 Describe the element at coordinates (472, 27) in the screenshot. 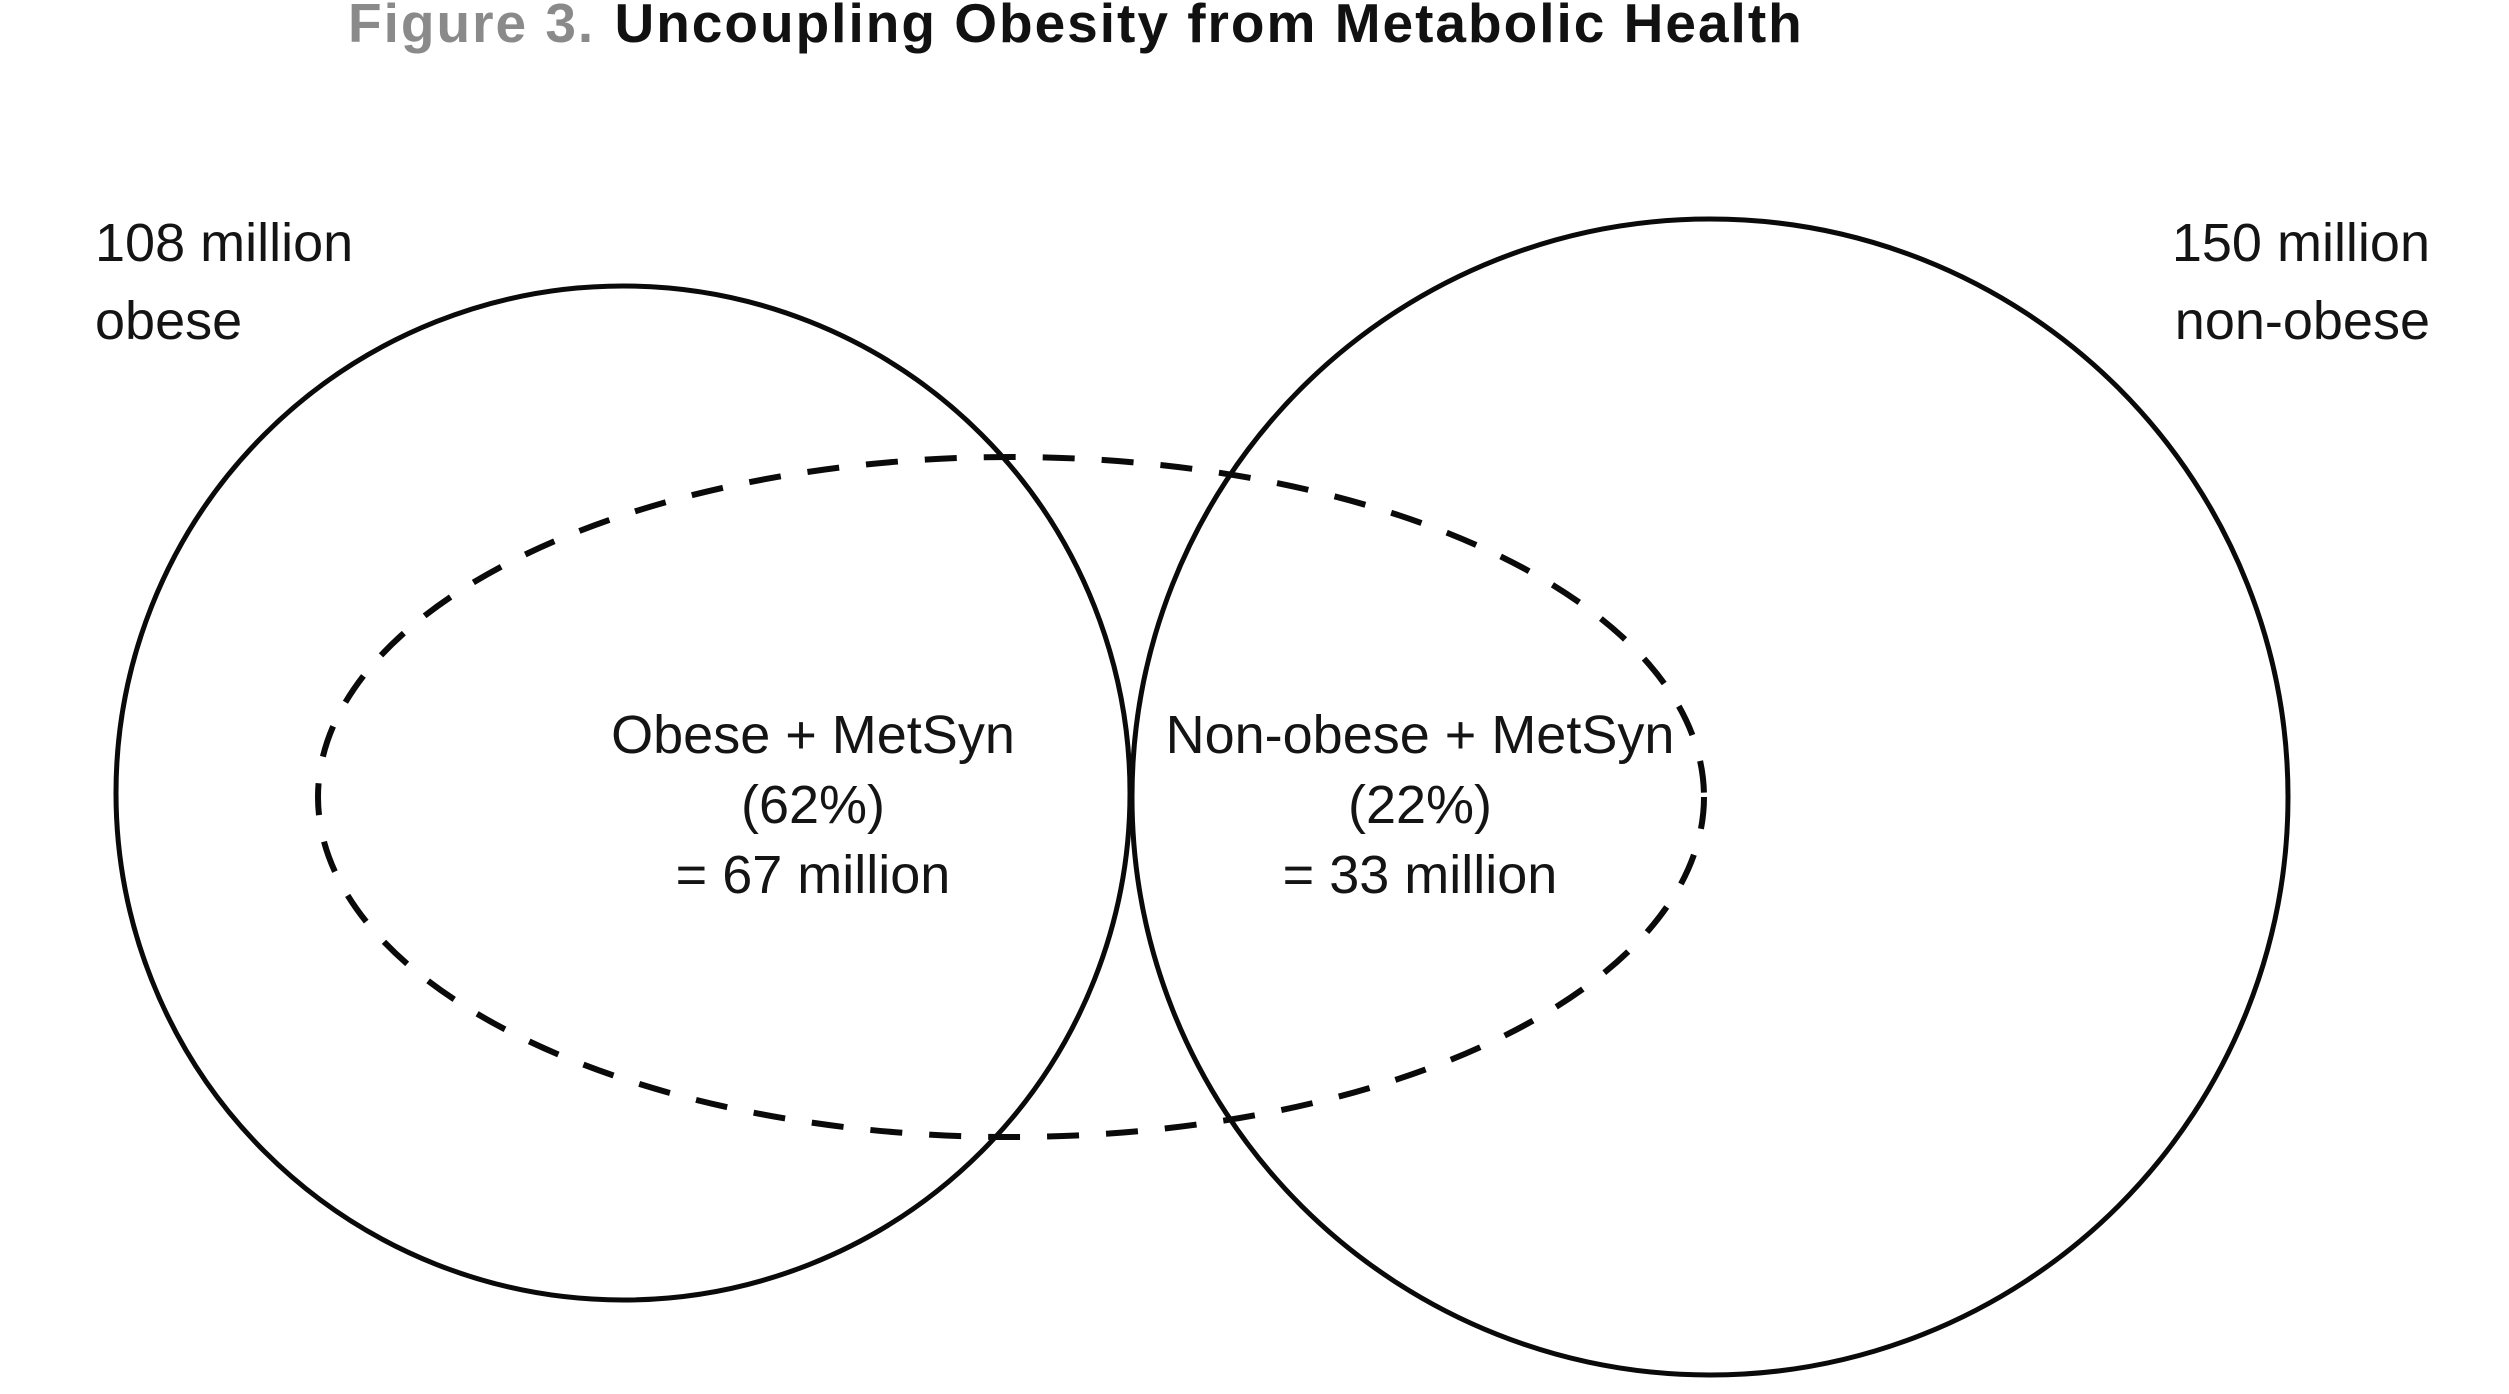

I see `figure-number-label: Figure 3.` at that location.